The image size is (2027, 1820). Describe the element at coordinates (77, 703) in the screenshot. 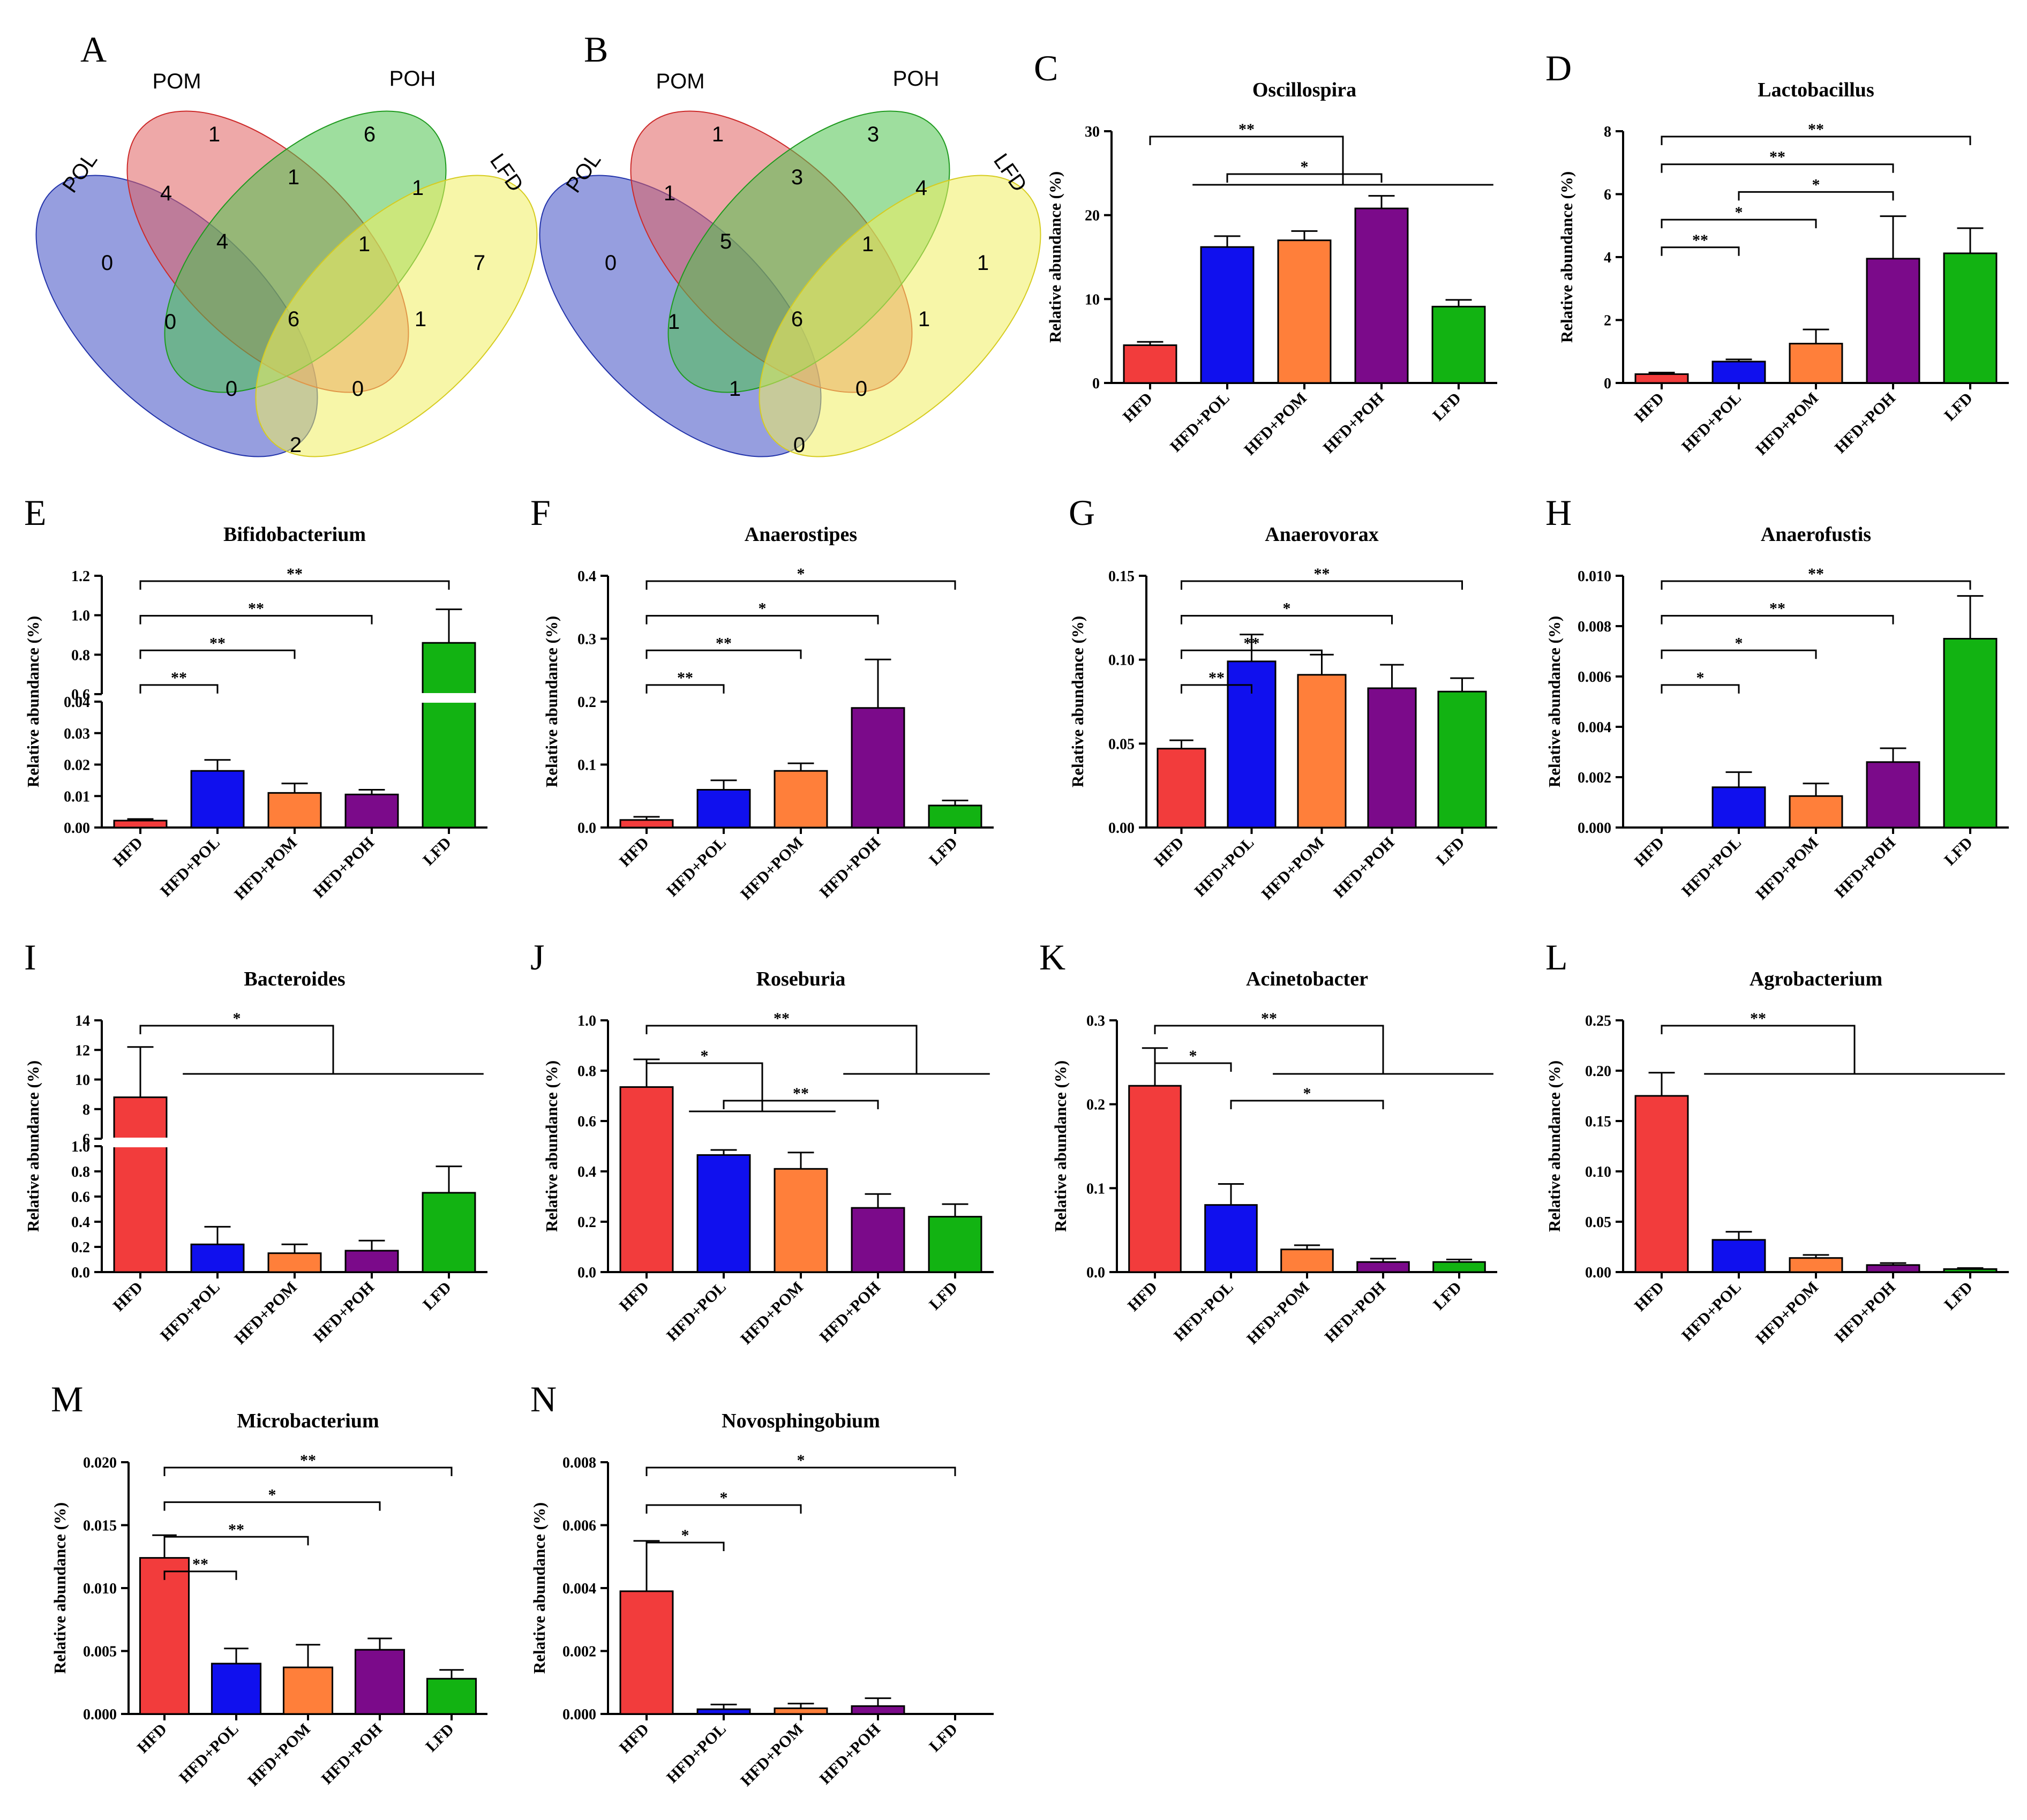

I see `y-tick-label: 0.04` at that location.